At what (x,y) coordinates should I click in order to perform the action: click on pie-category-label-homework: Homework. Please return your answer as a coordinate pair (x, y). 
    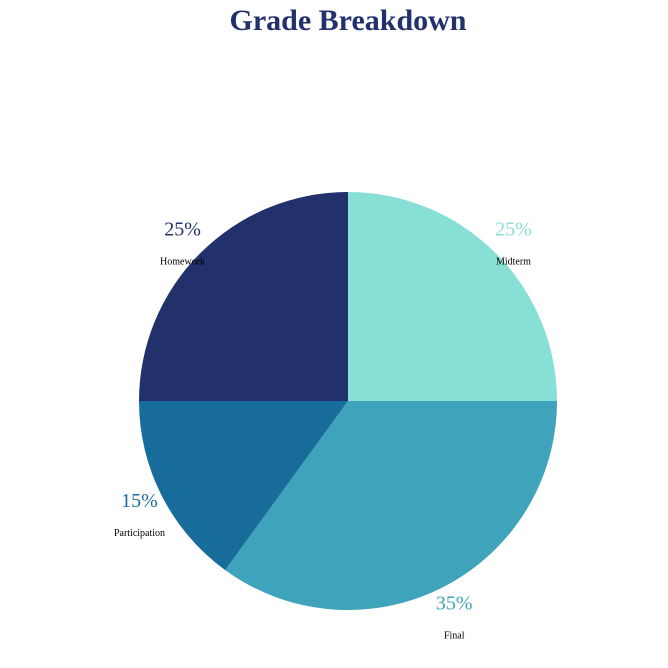
    Looking at the image, I should click on (182, 262).